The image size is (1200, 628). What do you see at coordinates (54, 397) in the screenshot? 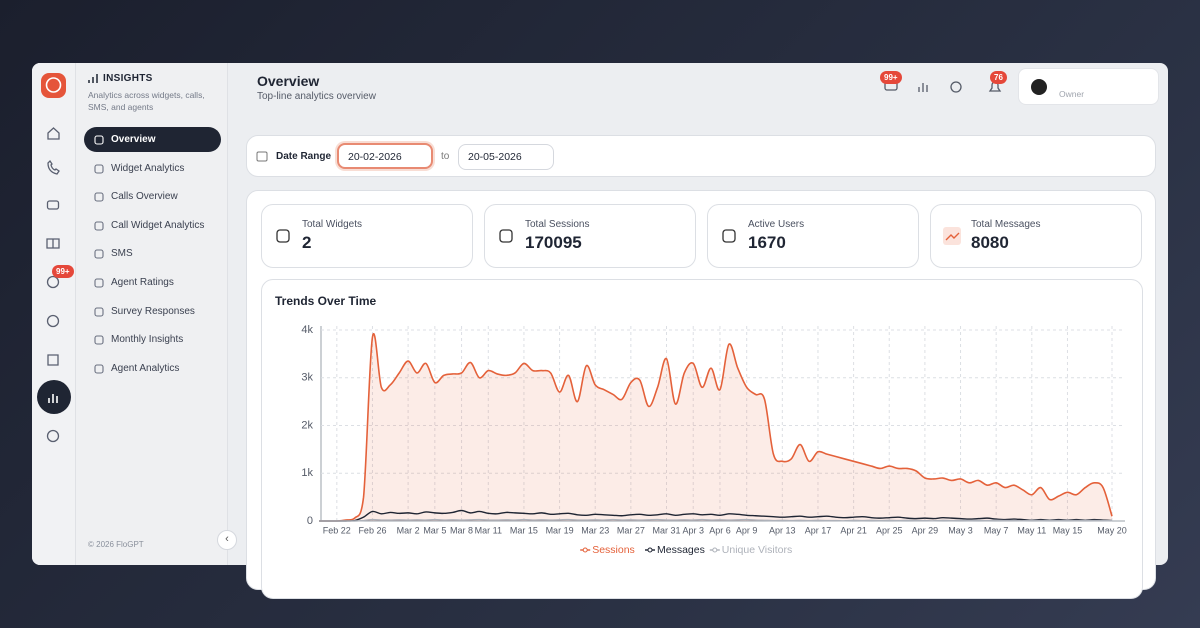
I see `active-rail-item` at bounding box center [54, 397].